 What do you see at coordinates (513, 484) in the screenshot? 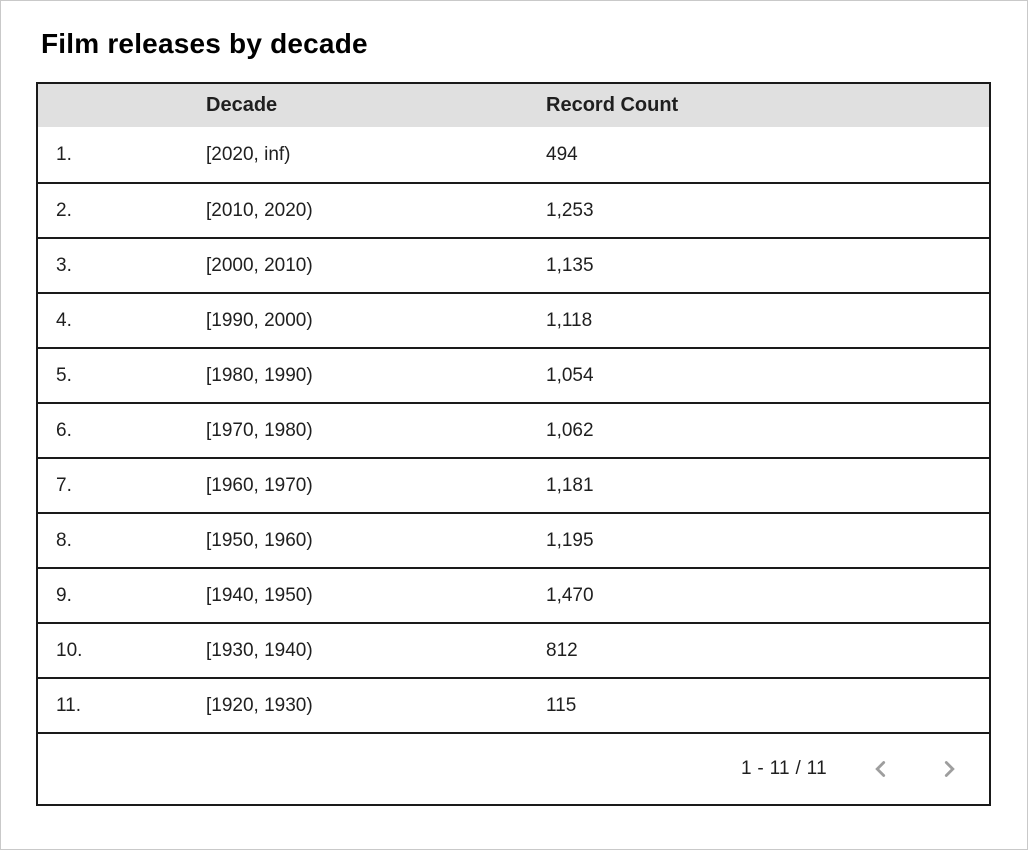
I see `table-row: 7. [1960, 1970) 1,181` at bounding box center [513, 484].